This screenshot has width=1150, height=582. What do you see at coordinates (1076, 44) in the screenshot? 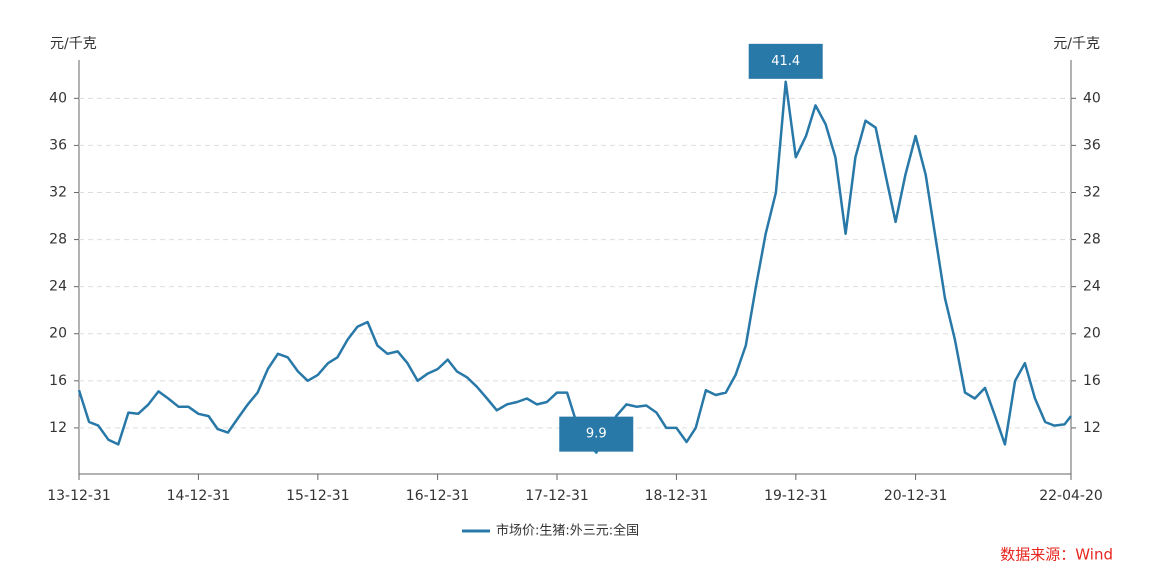
I see `y2-axis-label: 元/千克` at bounding box center [1076, 44].